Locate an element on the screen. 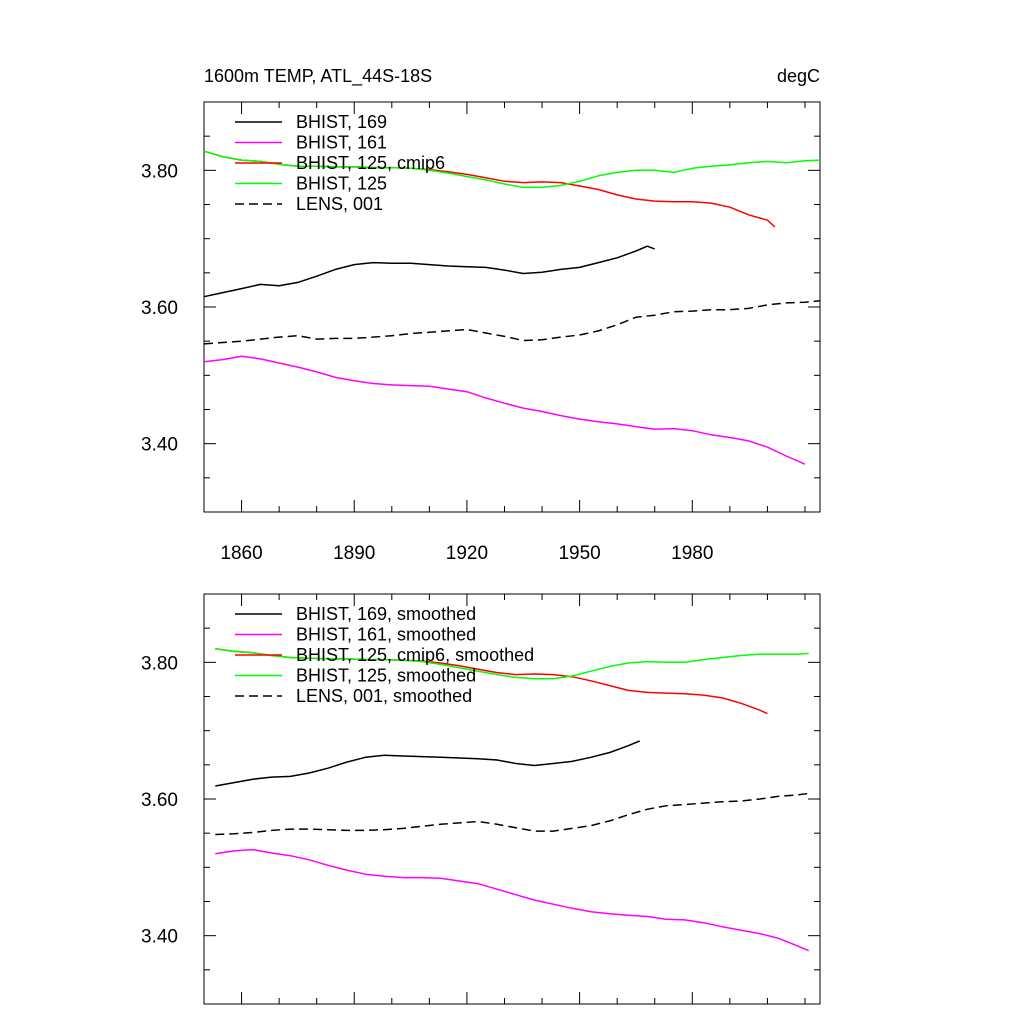 This screenshot has width=1024, height=1024. legend-label: BHIST, 125 is located at coordinates (341, 184).